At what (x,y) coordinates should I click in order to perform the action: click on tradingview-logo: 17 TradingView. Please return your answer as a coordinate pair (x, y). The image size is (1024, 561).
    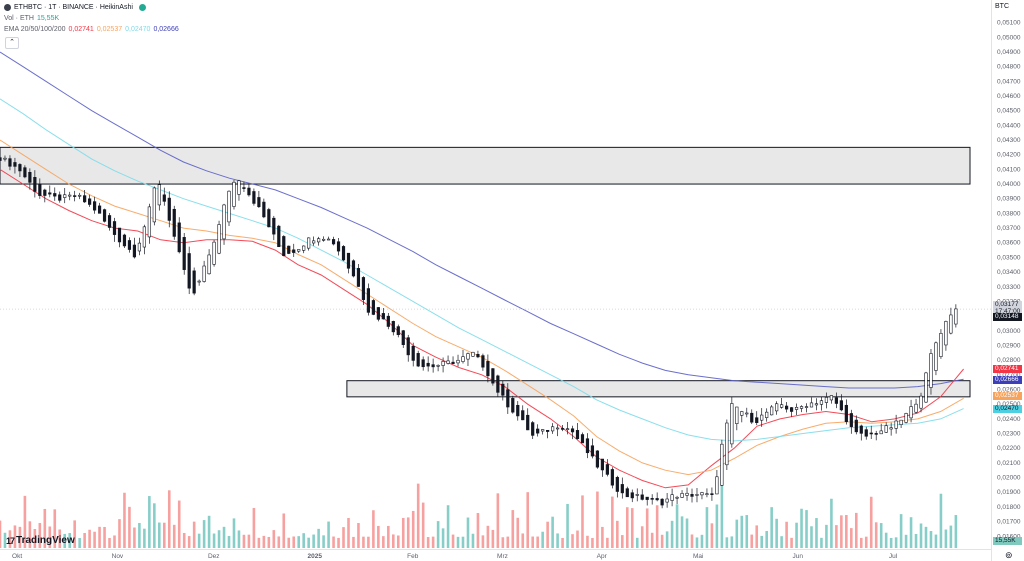
    Looking at the image, I should click on (40, 540).